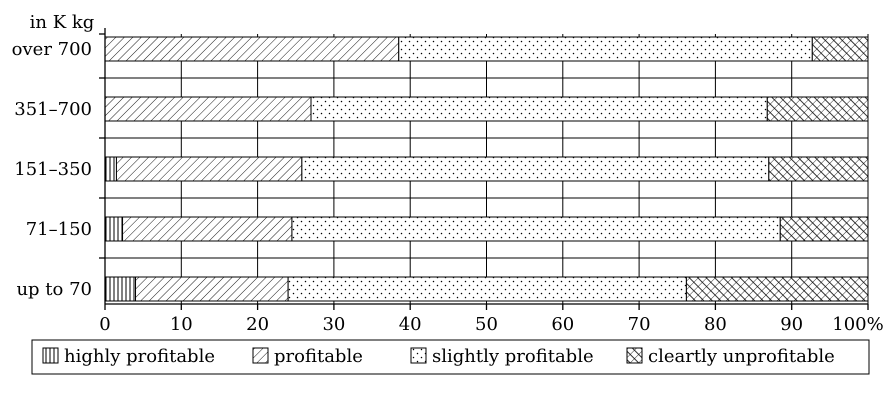  Describe the element at coordinates (104, 324) in the screenshot. I see `x-tick-label: 0` at that location.